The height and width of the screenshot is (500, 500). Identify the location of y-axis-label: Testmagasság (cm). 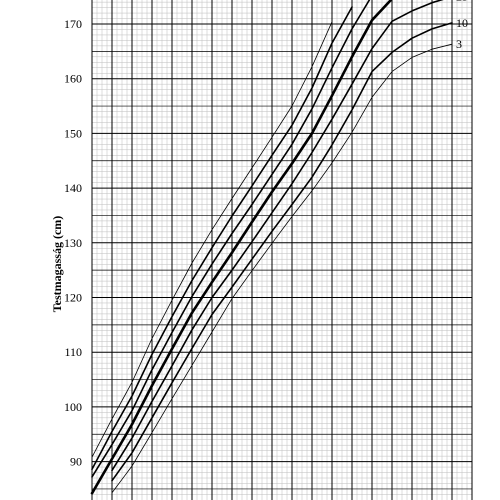
(57, 264).